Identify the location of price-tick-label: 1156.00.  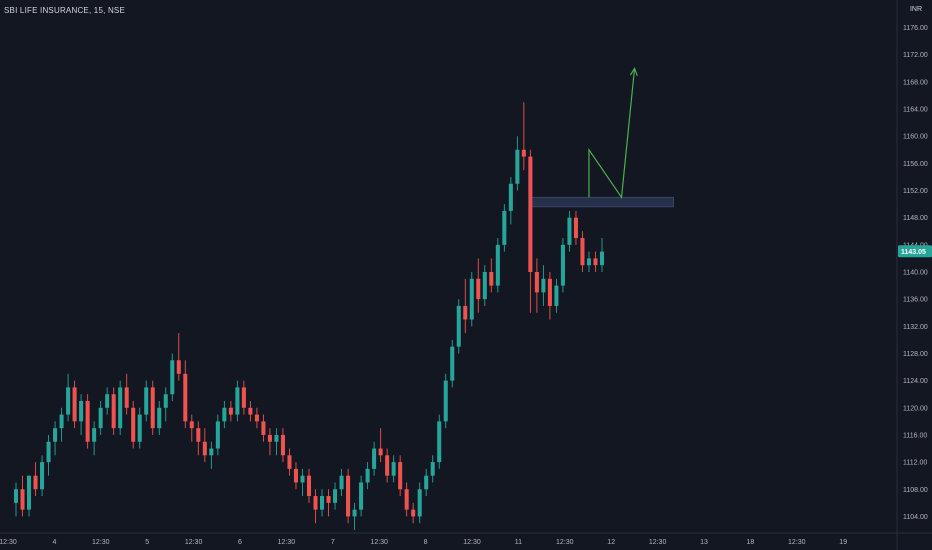
(915, 164).